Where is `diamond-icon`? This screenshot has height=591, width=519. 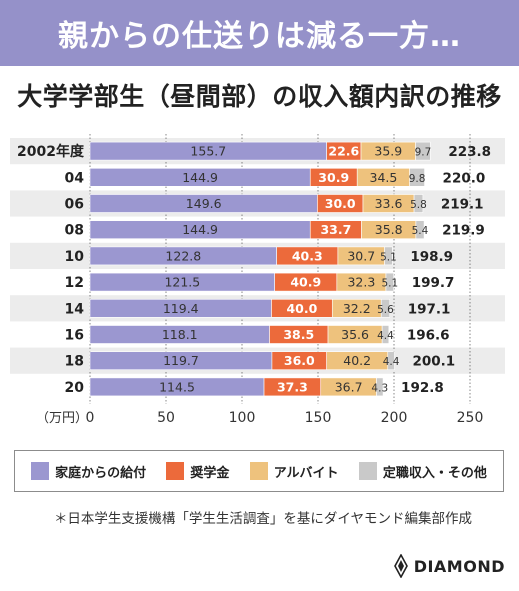
diamond-icon is located at coordinates (400, 566).